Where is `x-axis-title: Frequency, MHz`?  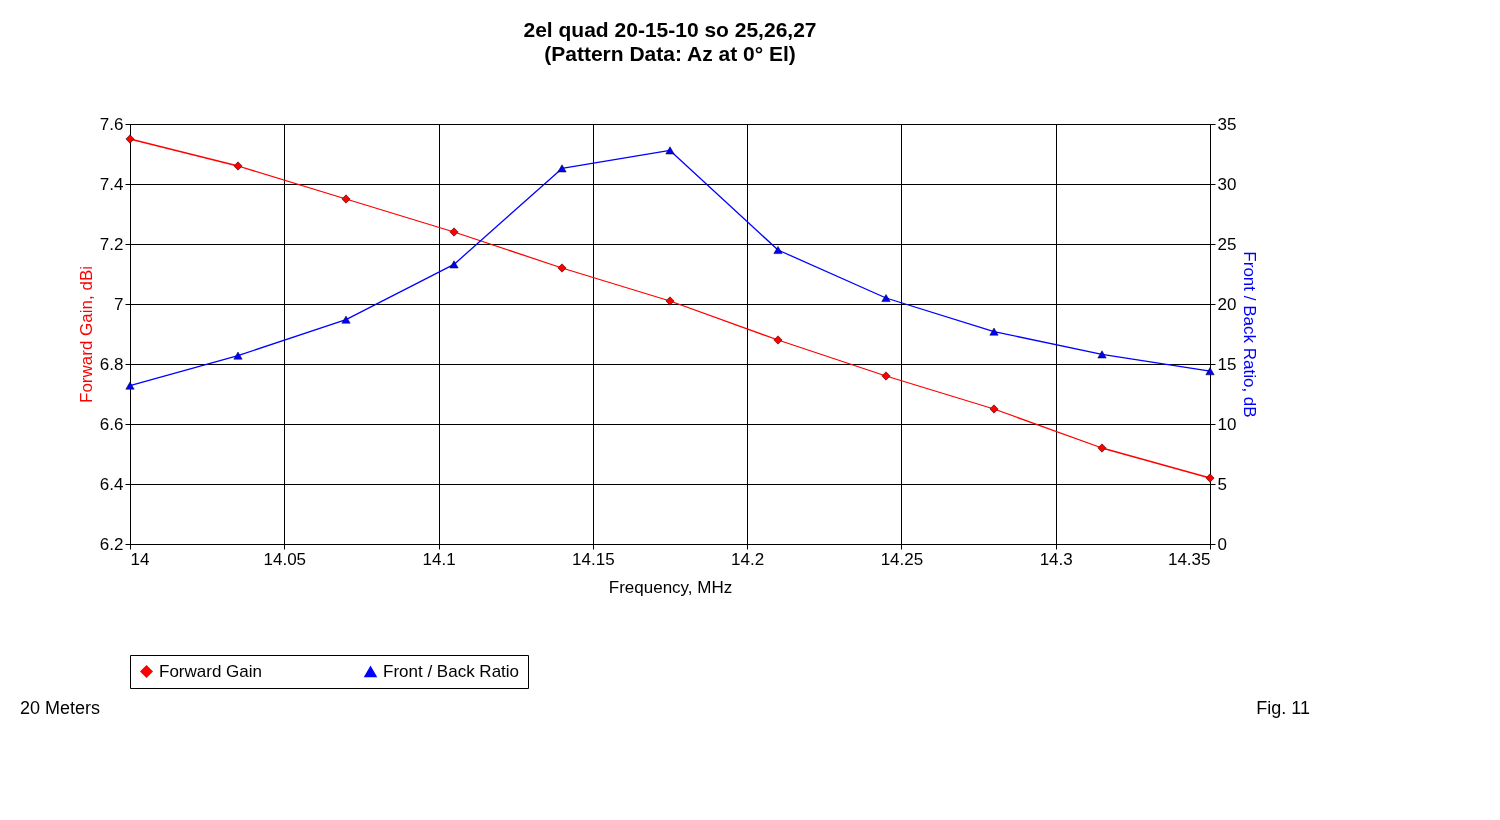
x-axis-title: Frequency, MHz is located at coordinates (670, 587).